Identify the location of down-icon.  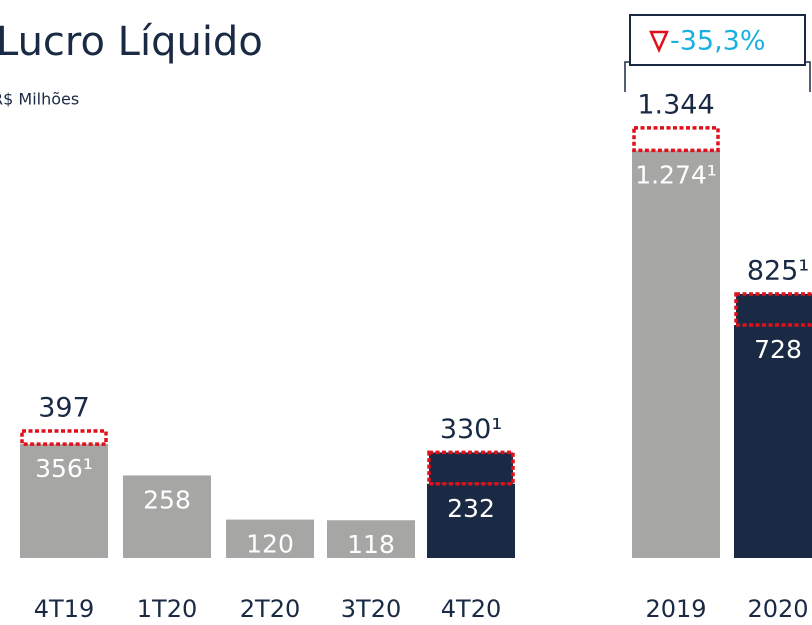
(659, 42).